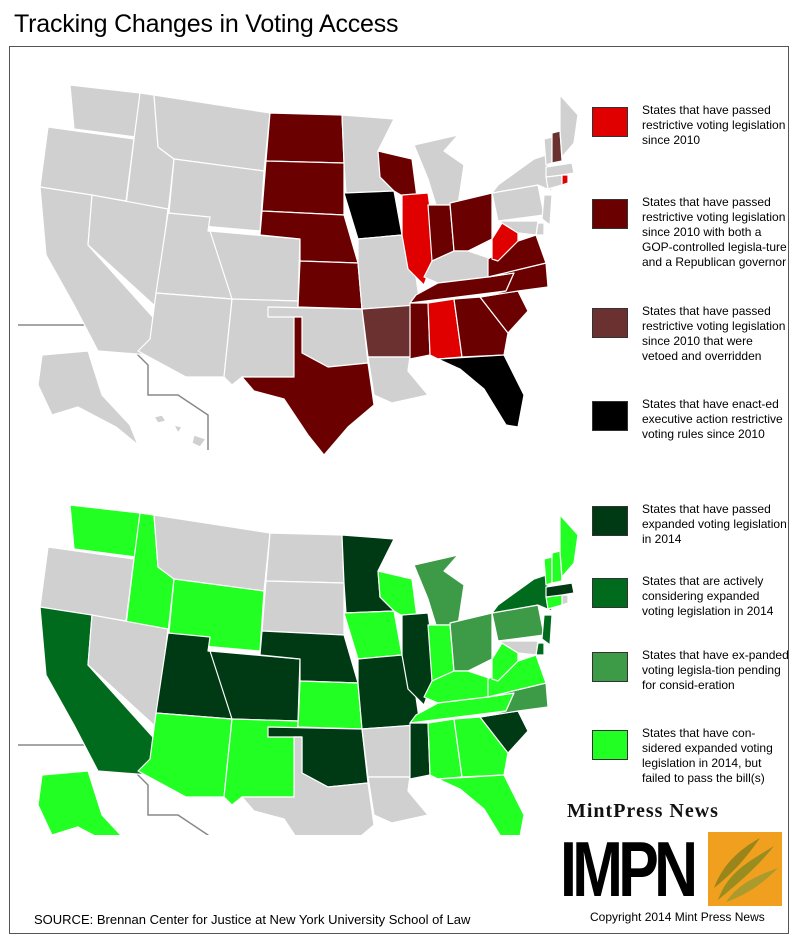 The image size is (800, 949). Describe the element at coordinates (745, 869) in the screenshot. I see `leaf-emblem-icon` at that location.